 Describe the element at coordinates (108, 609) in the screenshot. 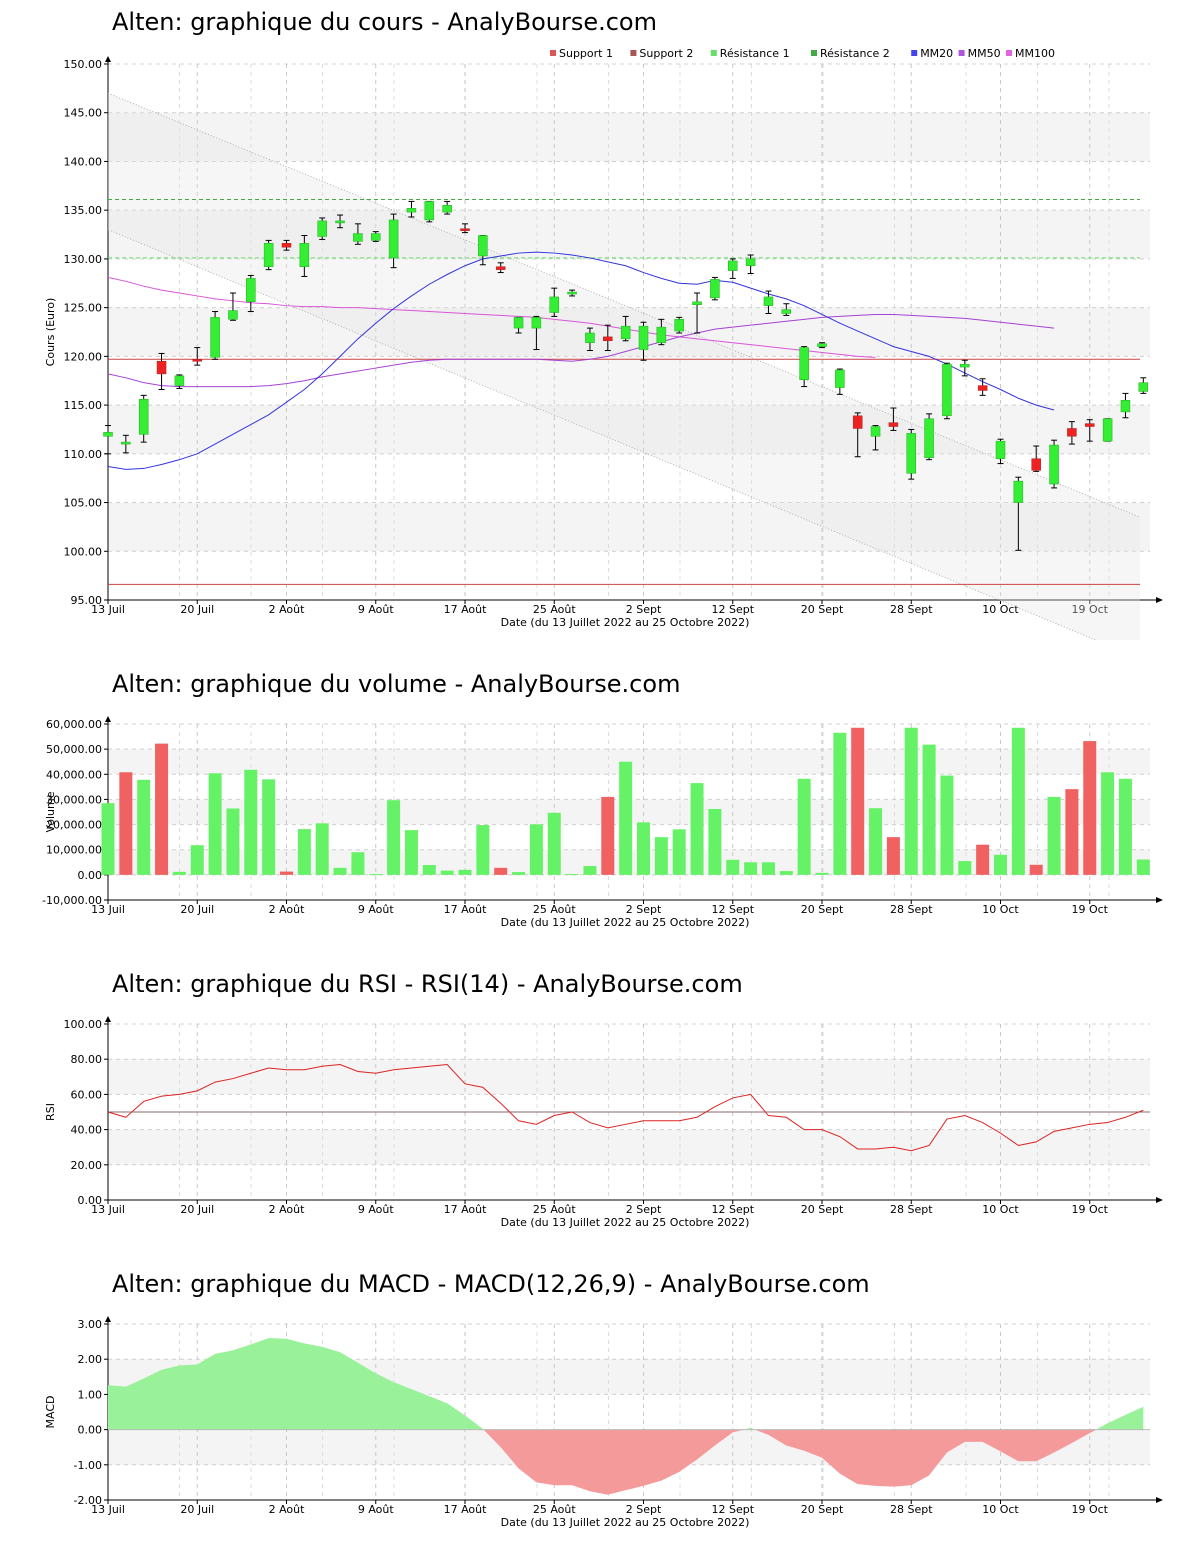

I see `x-tick-label: 13 Juil` at that location.